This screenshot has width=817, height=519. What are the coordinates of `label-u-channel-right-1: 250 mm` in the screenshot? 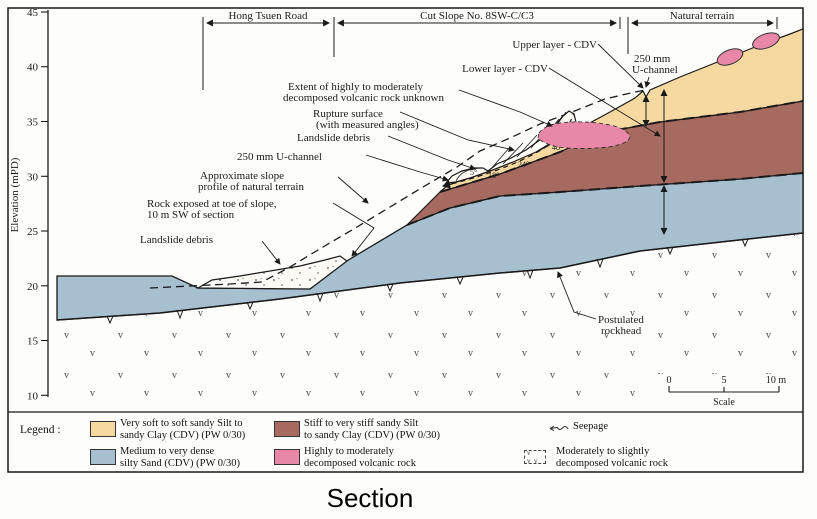 It's located at (652, 59).